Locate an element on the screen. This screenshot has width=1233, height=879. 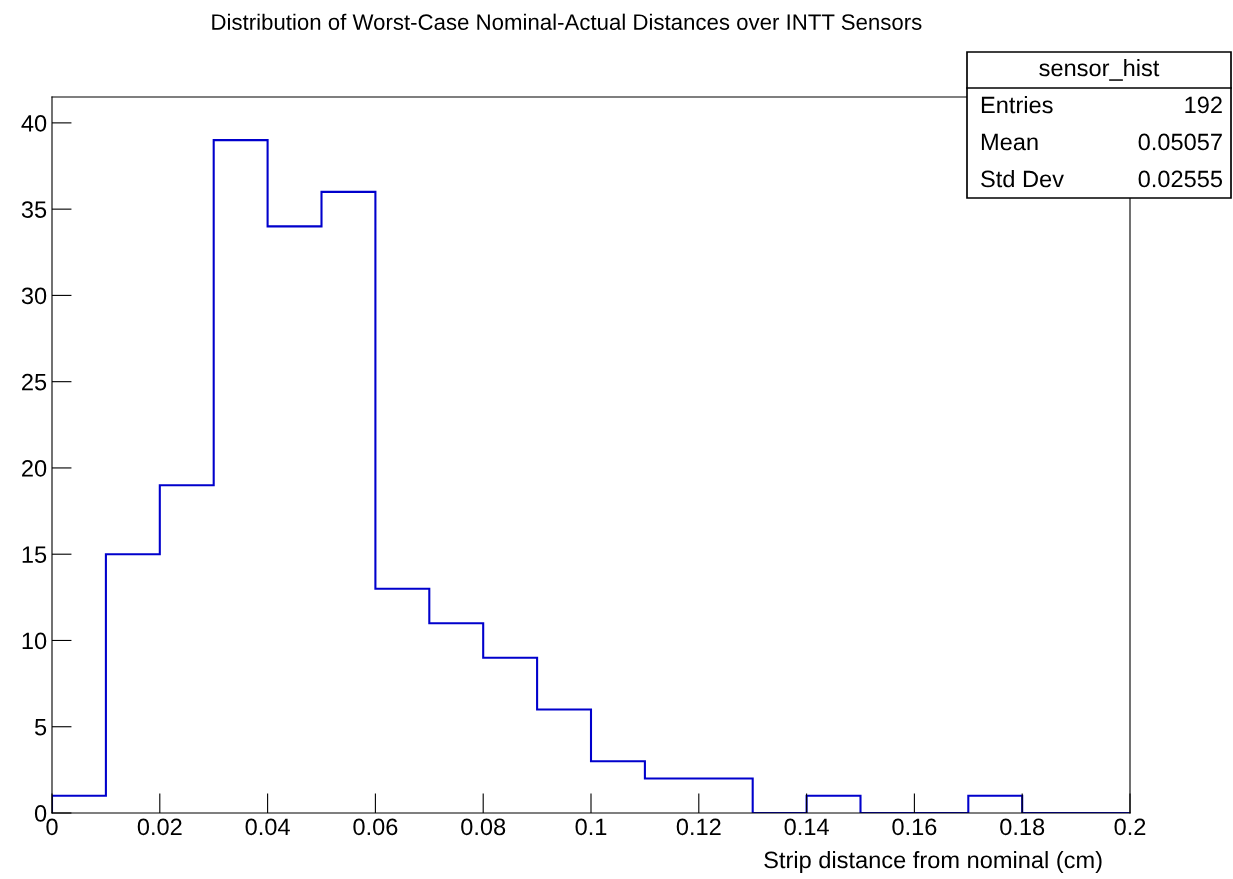
x-tick-label: 0.14 is located at coordinates (806, 827).